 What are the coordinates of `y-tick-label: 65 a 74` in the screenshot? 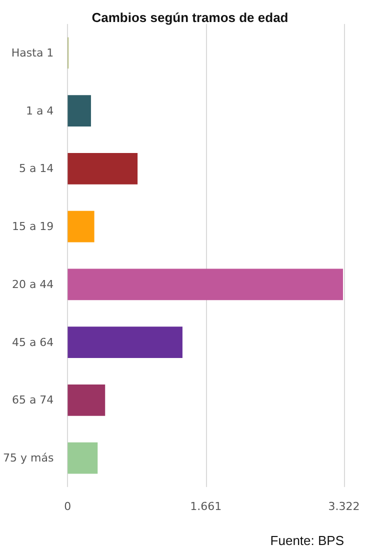 It's located at (33, 400).